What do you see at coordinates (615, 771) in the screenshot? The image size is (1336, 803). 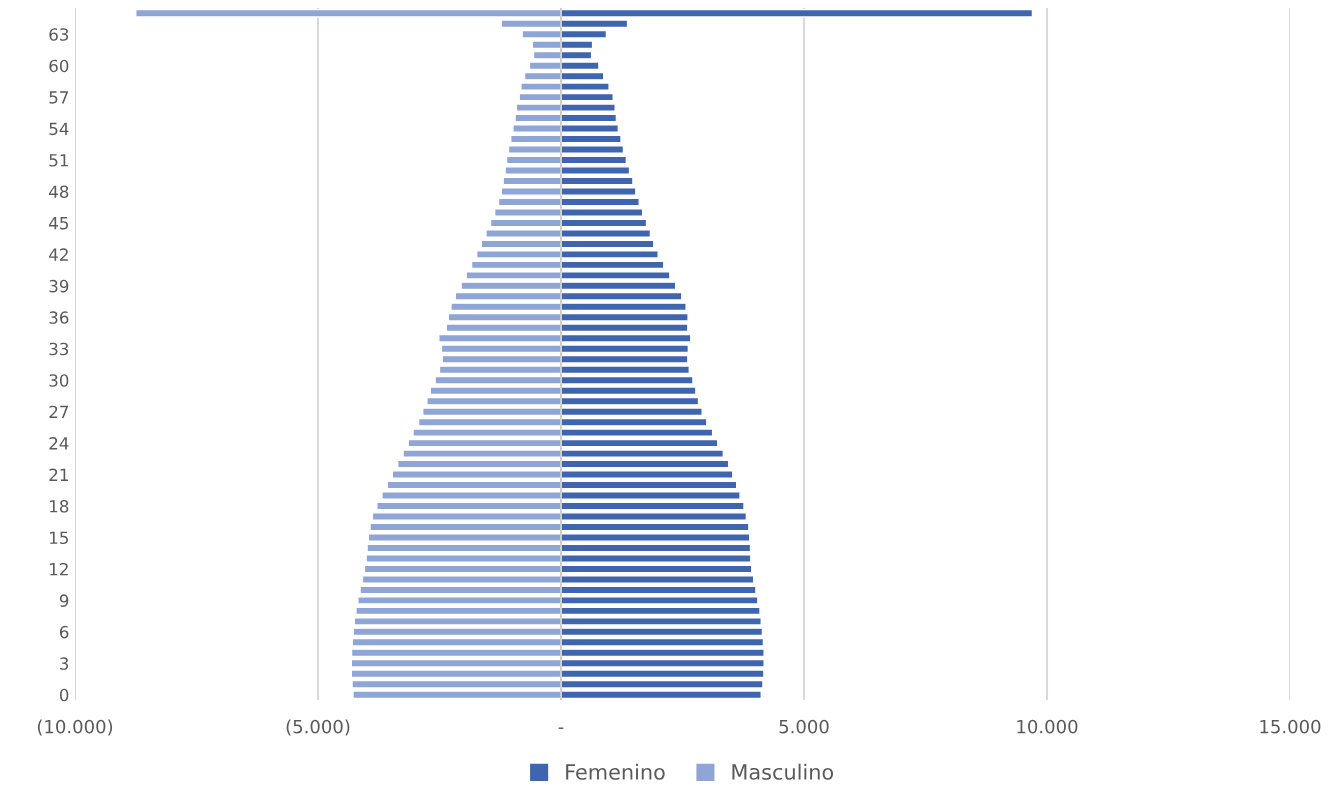 I see `legend-label: Femenino` at bounding box center [615, 771].